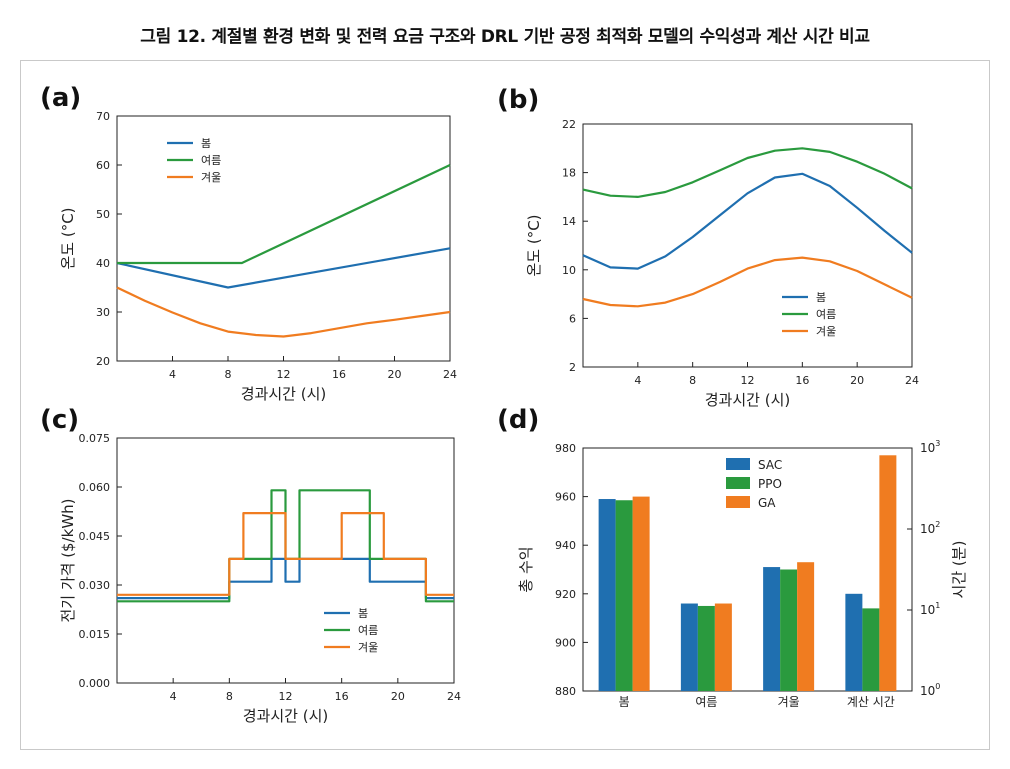 The image size is (1010, 769). Describe the element at coordinates (770, 465) in the screenshot. I see `legend-label: SAC` at that location.